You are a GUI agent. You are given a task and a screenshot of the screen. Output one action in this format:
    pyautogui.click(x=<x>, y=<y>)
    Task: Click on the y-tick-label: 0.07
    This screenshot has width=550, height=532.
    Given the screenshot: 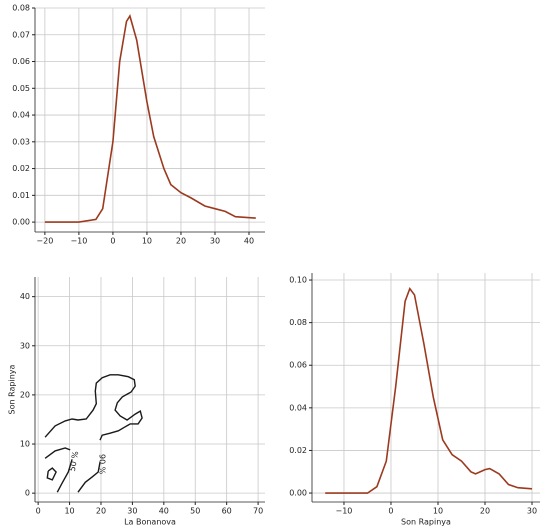 What is the action you would take?
    pyautogui.click(x=21, y=34)
    